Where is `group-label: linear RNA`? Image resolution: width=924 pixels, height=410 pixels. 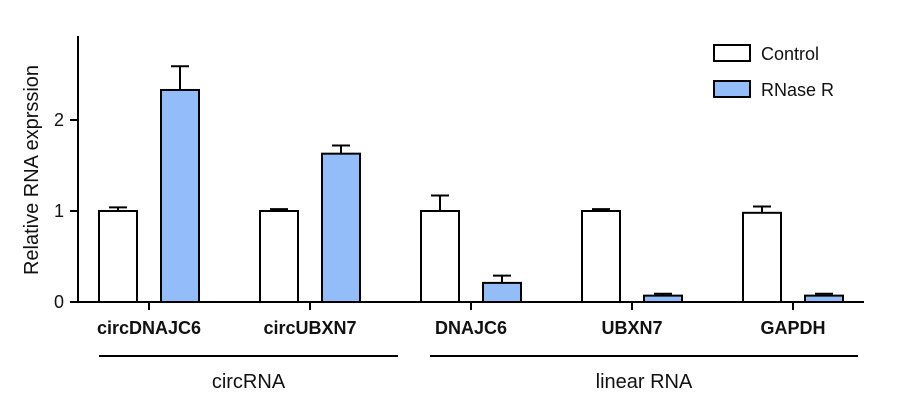 group-label: linear RNA is located at coordinates (644, 382).